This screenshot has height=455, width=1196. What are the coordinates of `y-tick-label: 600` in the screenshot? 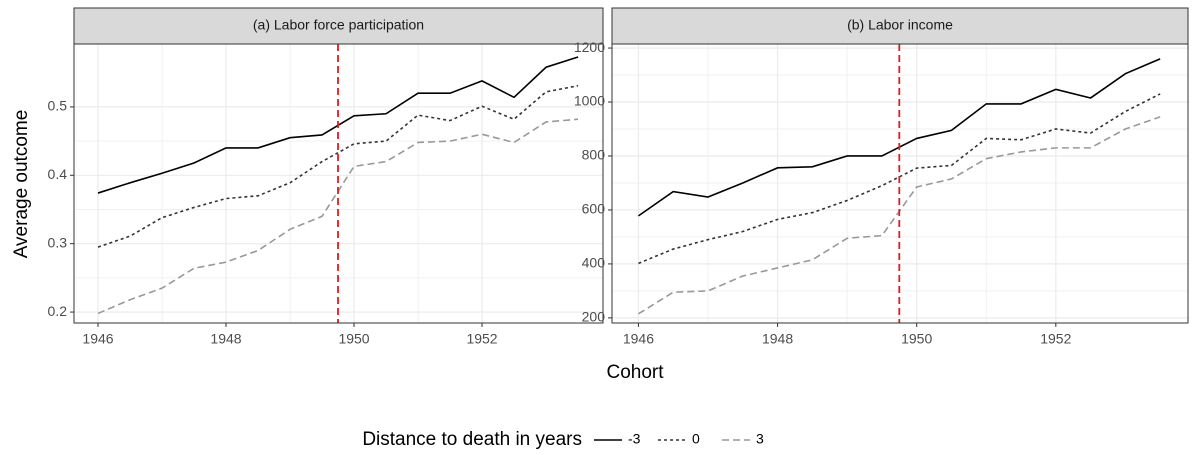 It's located at (594, 209).